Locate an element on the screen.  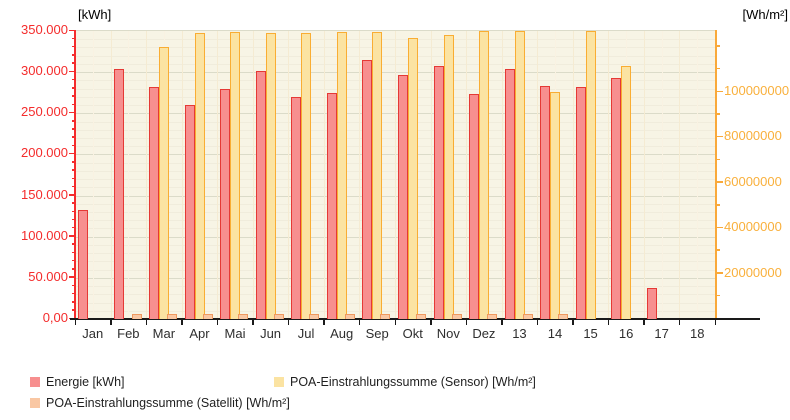
bar-poa-satellit-dez is located at coordinates (492, 316).